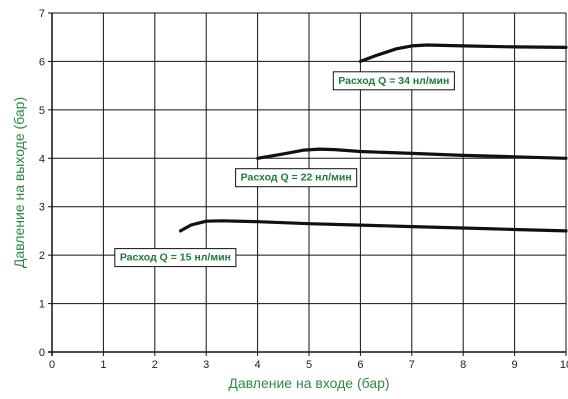 This screenshot has height=399, width=568. Describe the element at coordinates (52, 365) in the screenshot. I see `x-tick-label: 0` at that location.